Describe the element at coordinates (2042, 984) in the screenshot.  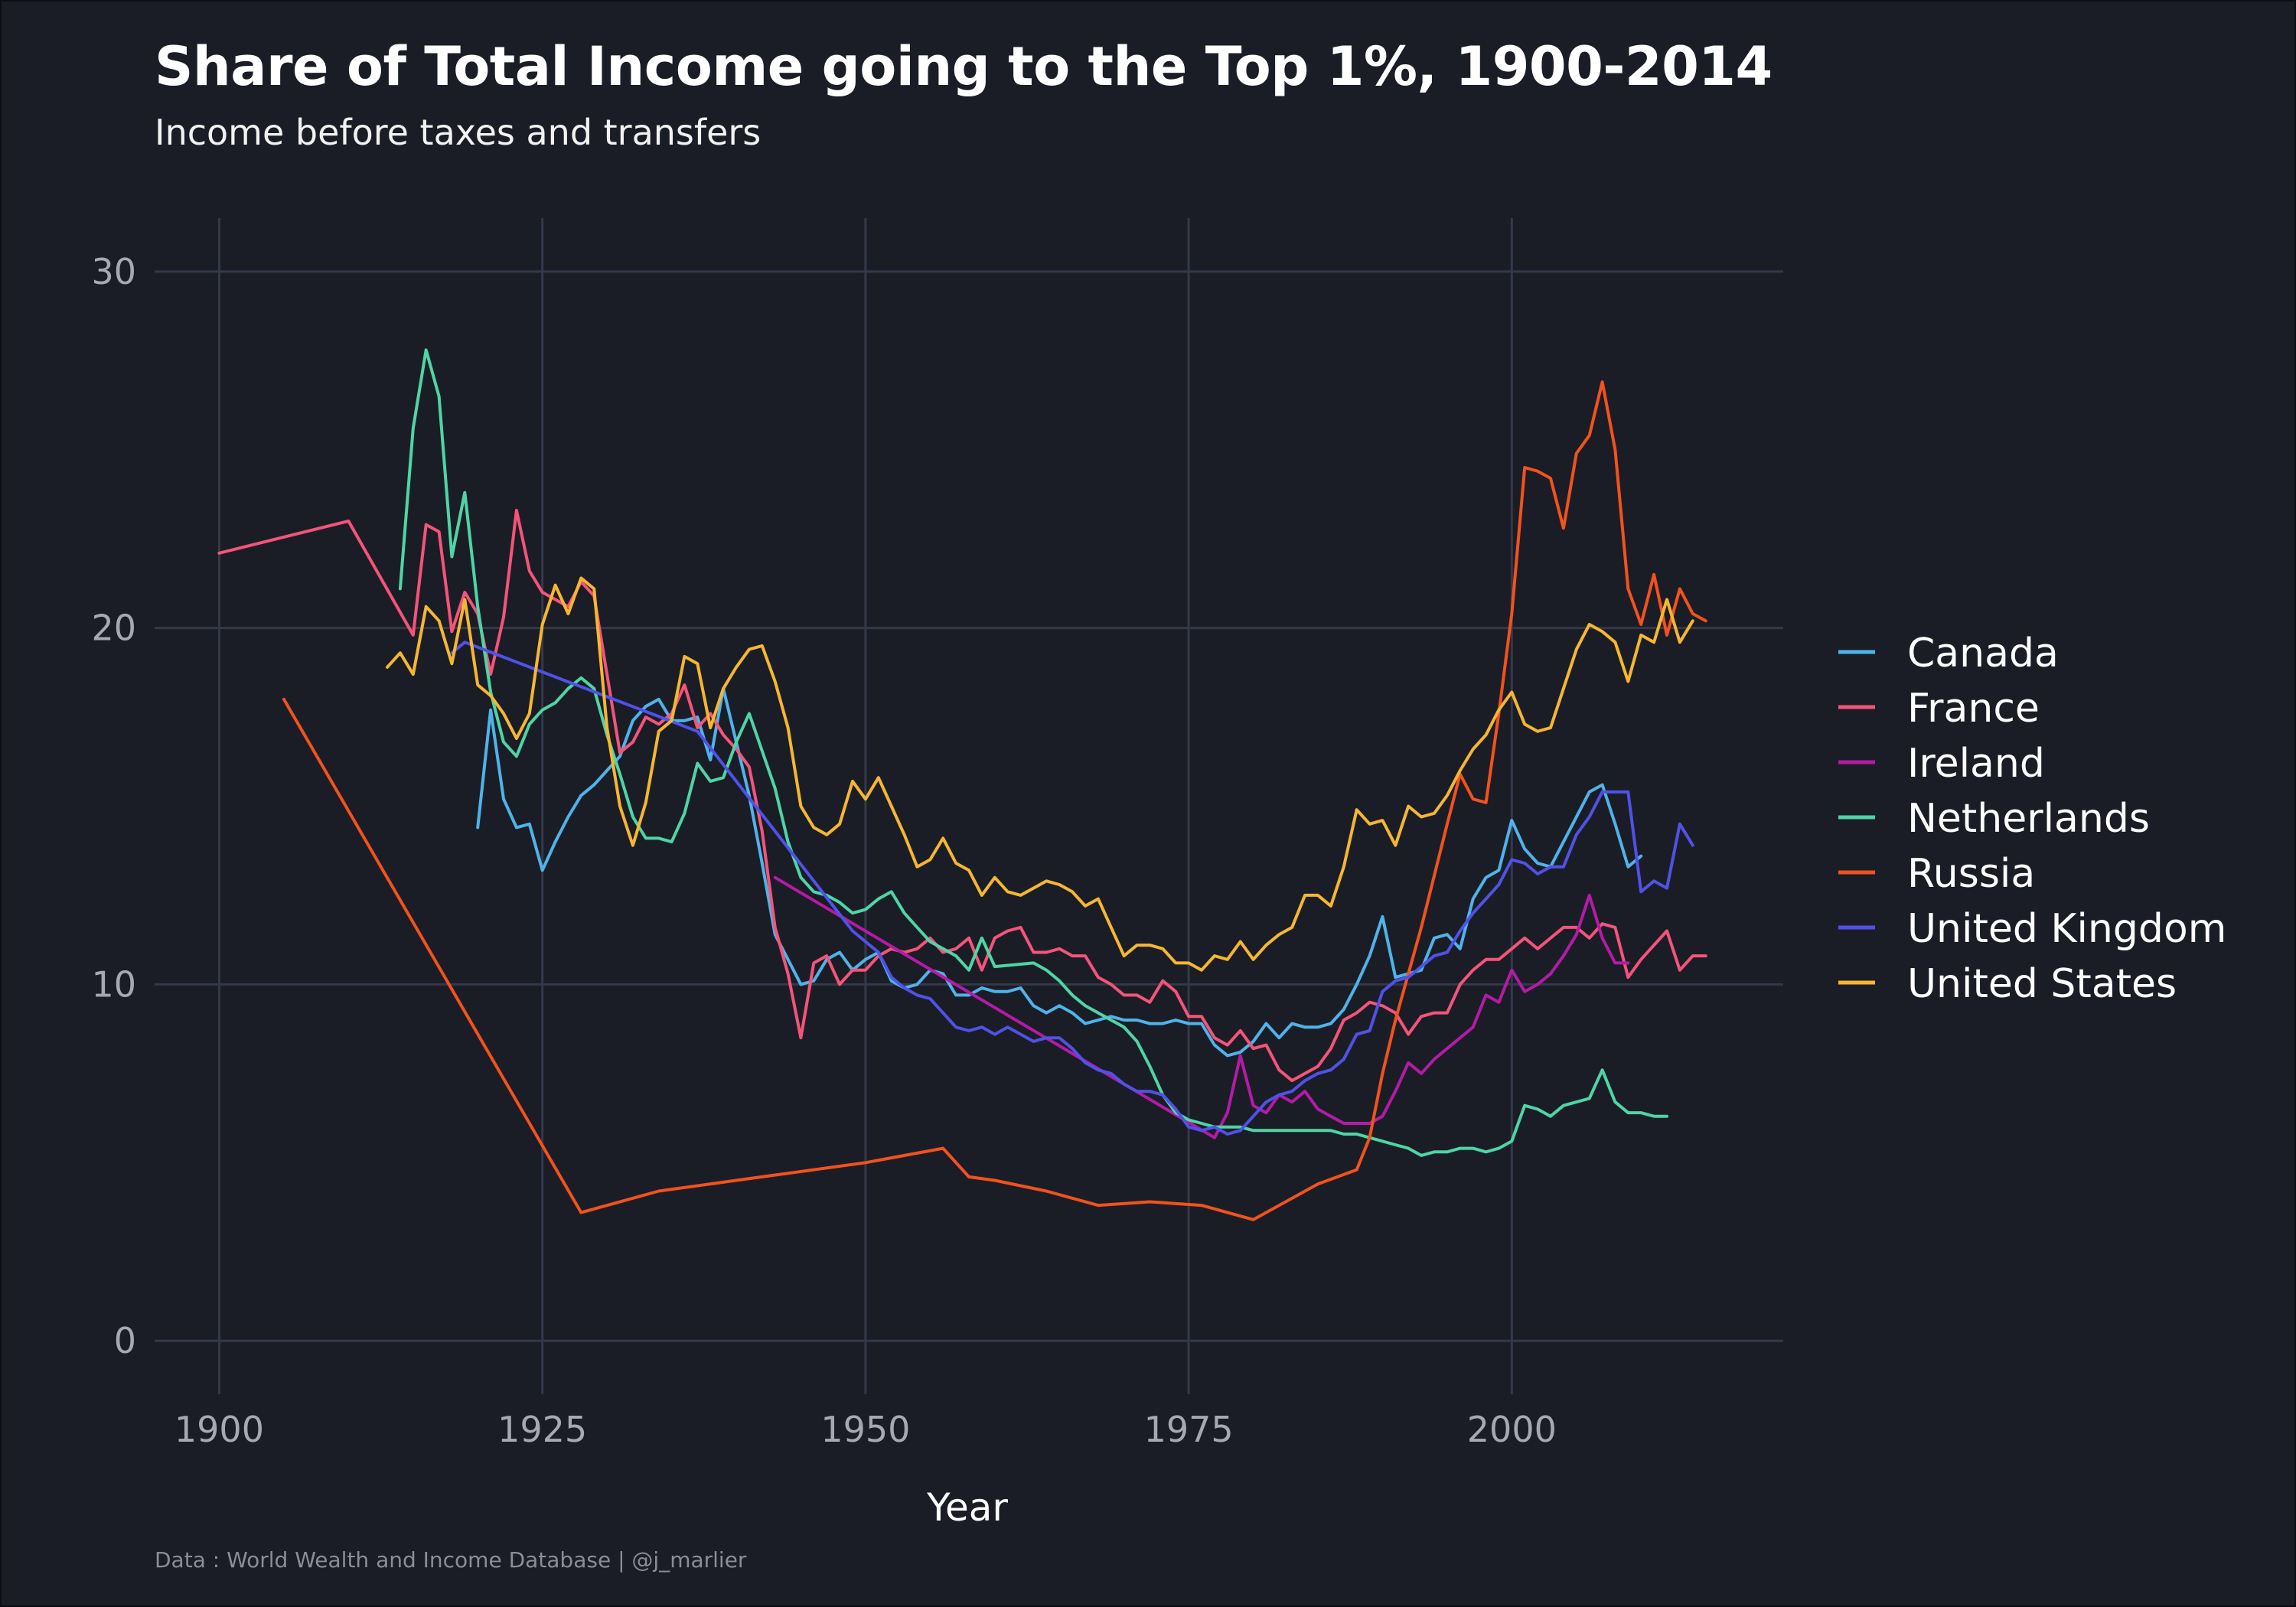
I see `legend-label-united-states: United States` at that location.